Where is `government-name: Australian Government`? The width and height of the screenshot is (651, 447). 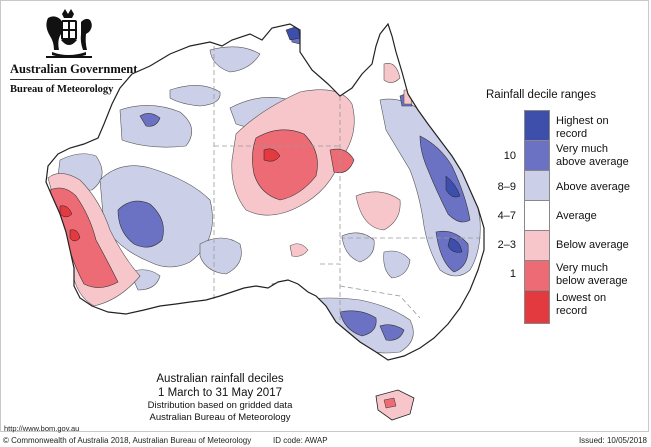
government-name: Australian Government is located at coordinates (74, 69).